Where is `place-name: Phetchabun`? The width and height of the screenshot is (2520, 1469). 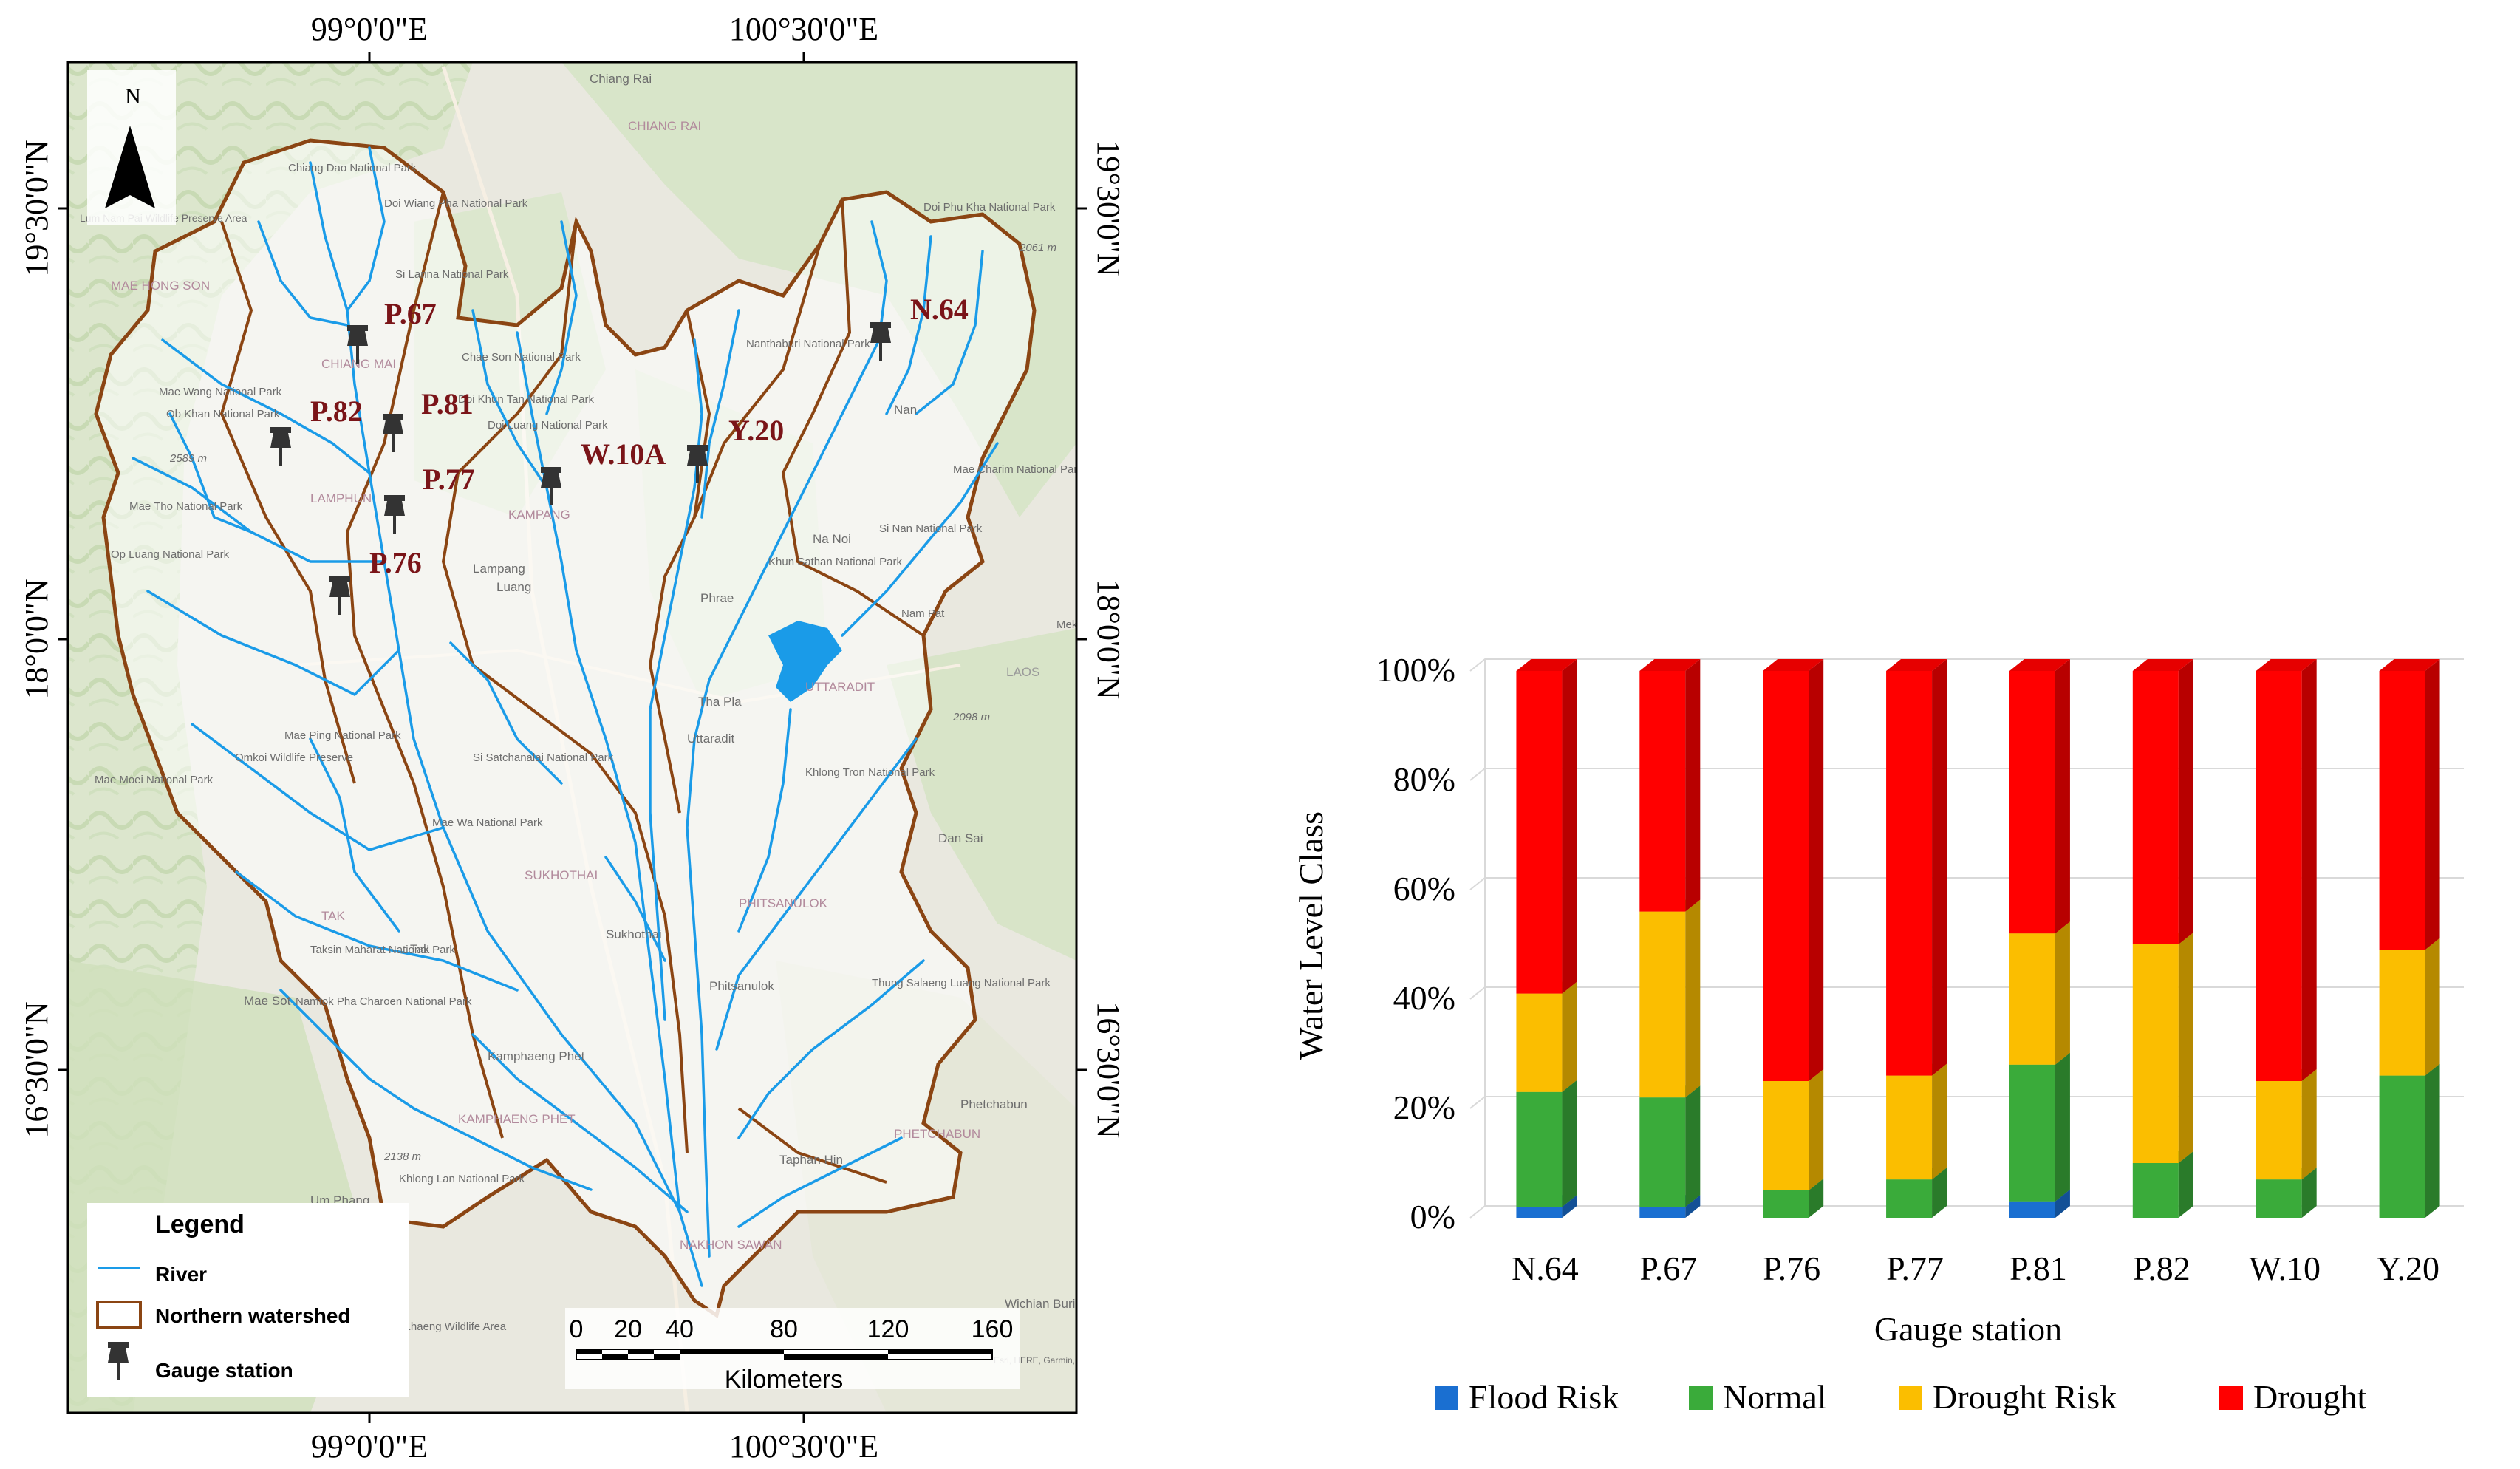
place-name: Phetchabun is located at coordinates (994, 1104).